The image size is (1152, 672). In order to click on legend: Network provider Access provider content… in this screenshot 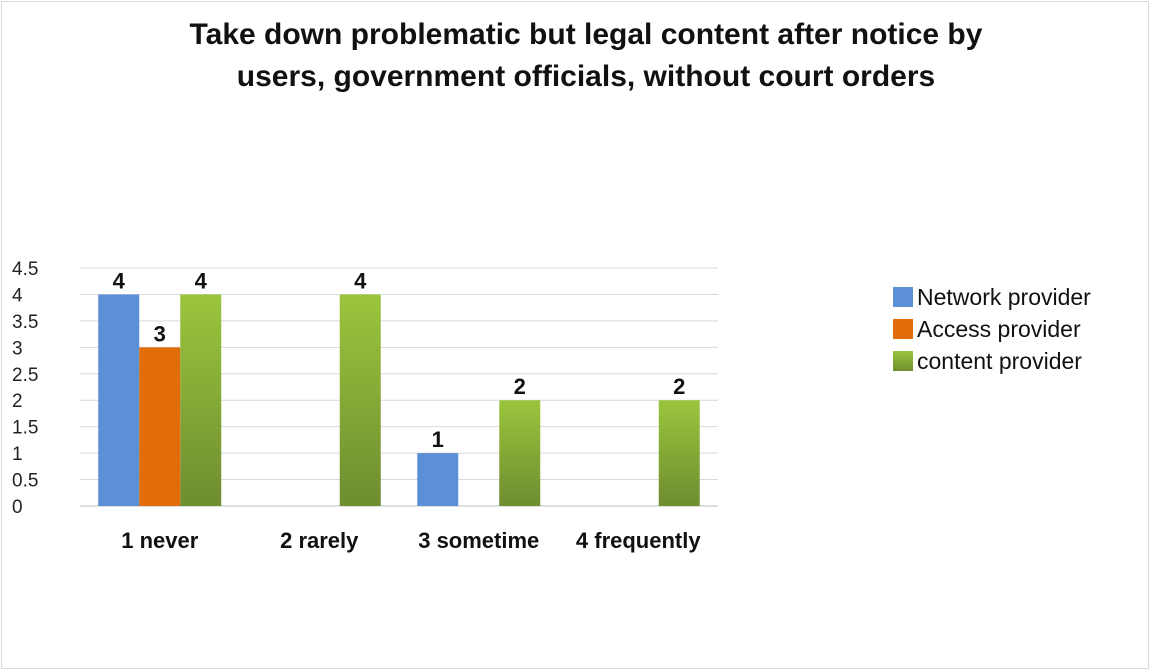, I will do `click(992, 329)`.